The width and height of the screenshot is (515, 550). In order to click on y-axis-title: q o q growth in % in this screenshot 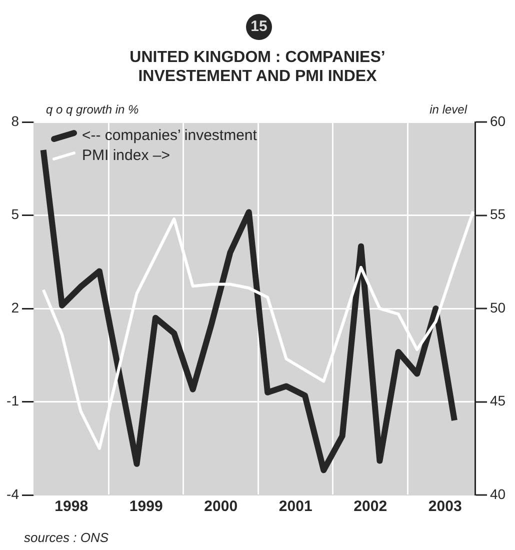, I will do `click(93, 109)`.